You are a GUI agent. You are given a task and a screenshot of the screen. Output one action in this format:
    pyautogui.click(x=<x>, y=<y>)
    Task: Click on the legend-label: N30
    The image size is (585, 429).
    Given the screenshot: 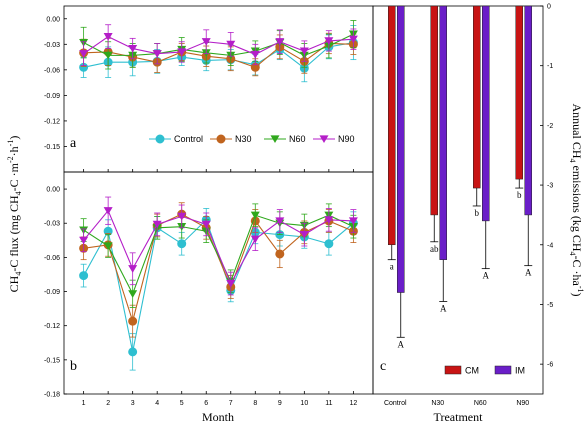 What is the action you would take?
    pyautogui.click(x=243, y=139)
    